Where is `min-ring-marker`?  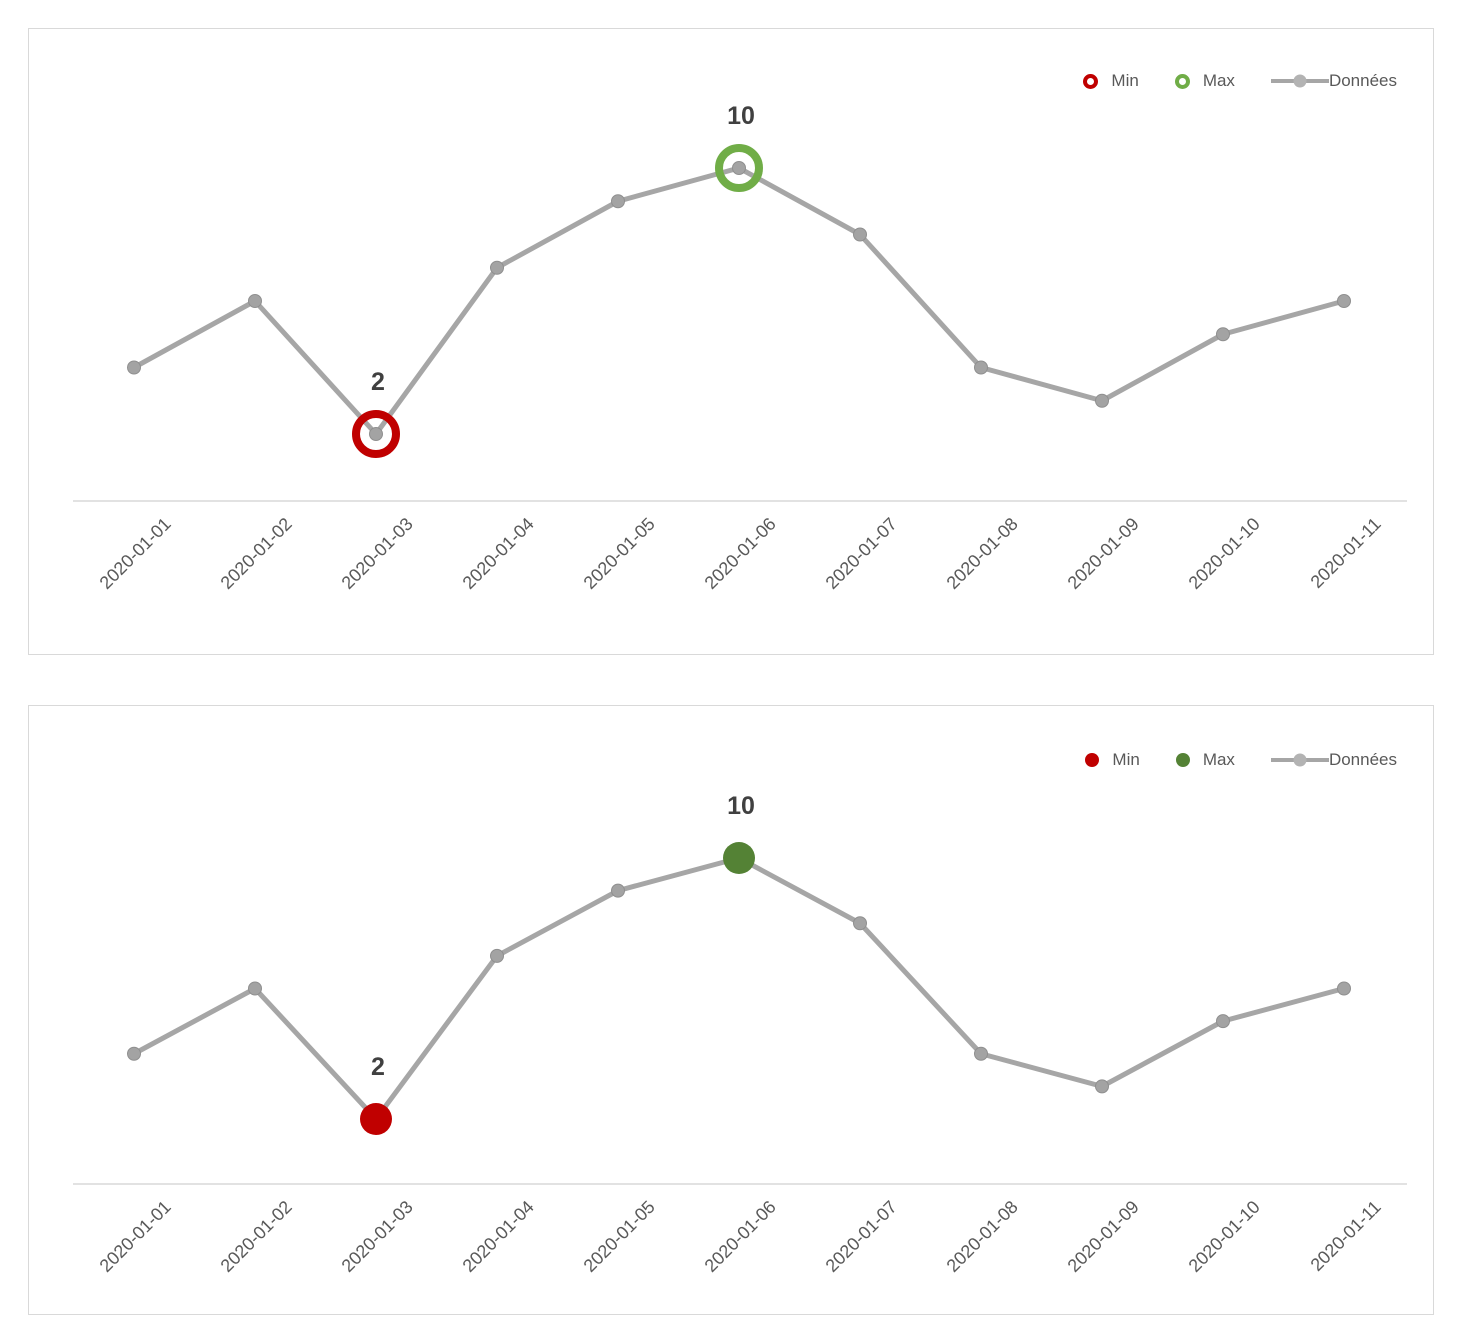 min-ring-marker is located at coordinates (376, 434).